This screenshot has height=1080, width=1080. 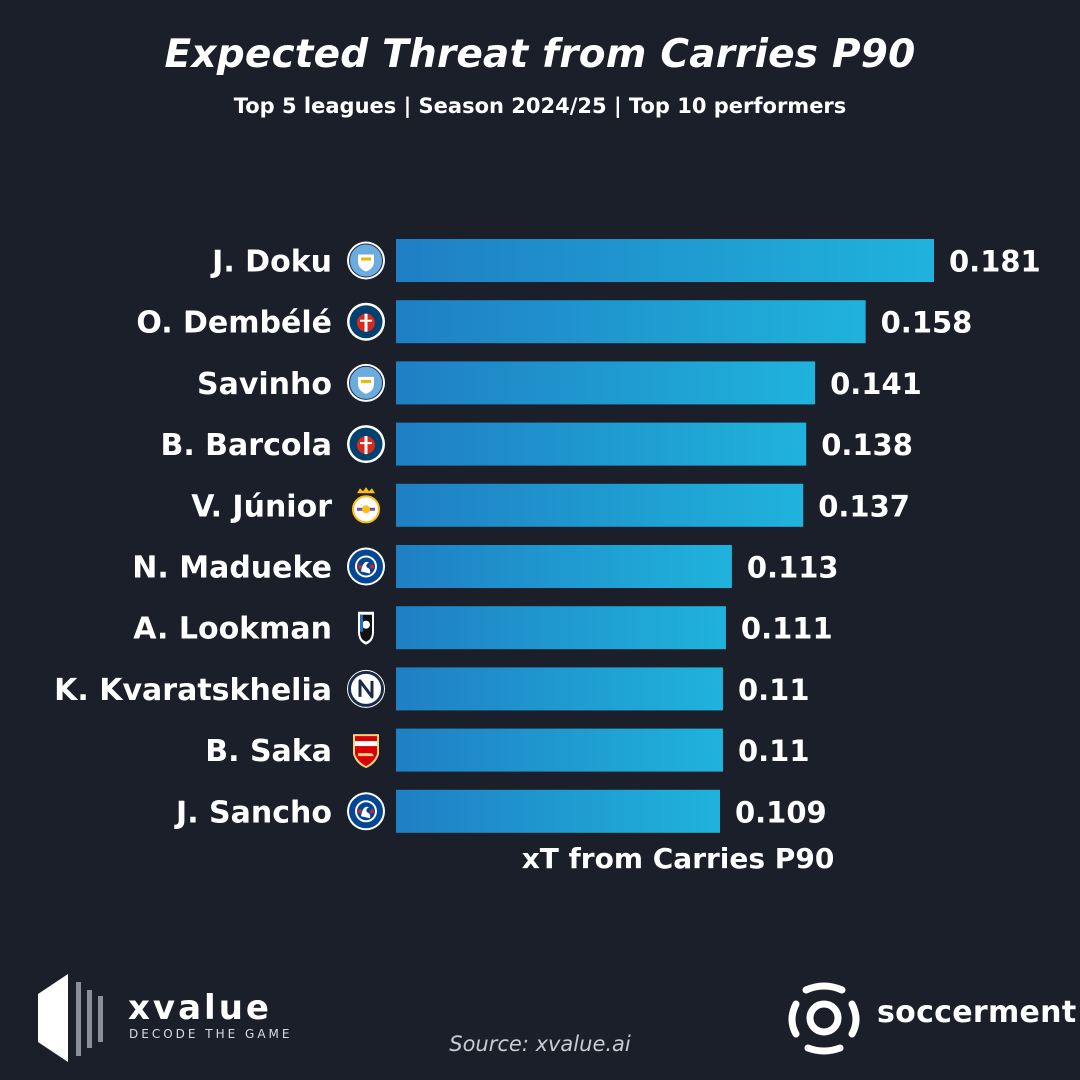 I want to click on xvalue-brand-tagline: DECODE THE GAME, so click(x=211, y=1034).